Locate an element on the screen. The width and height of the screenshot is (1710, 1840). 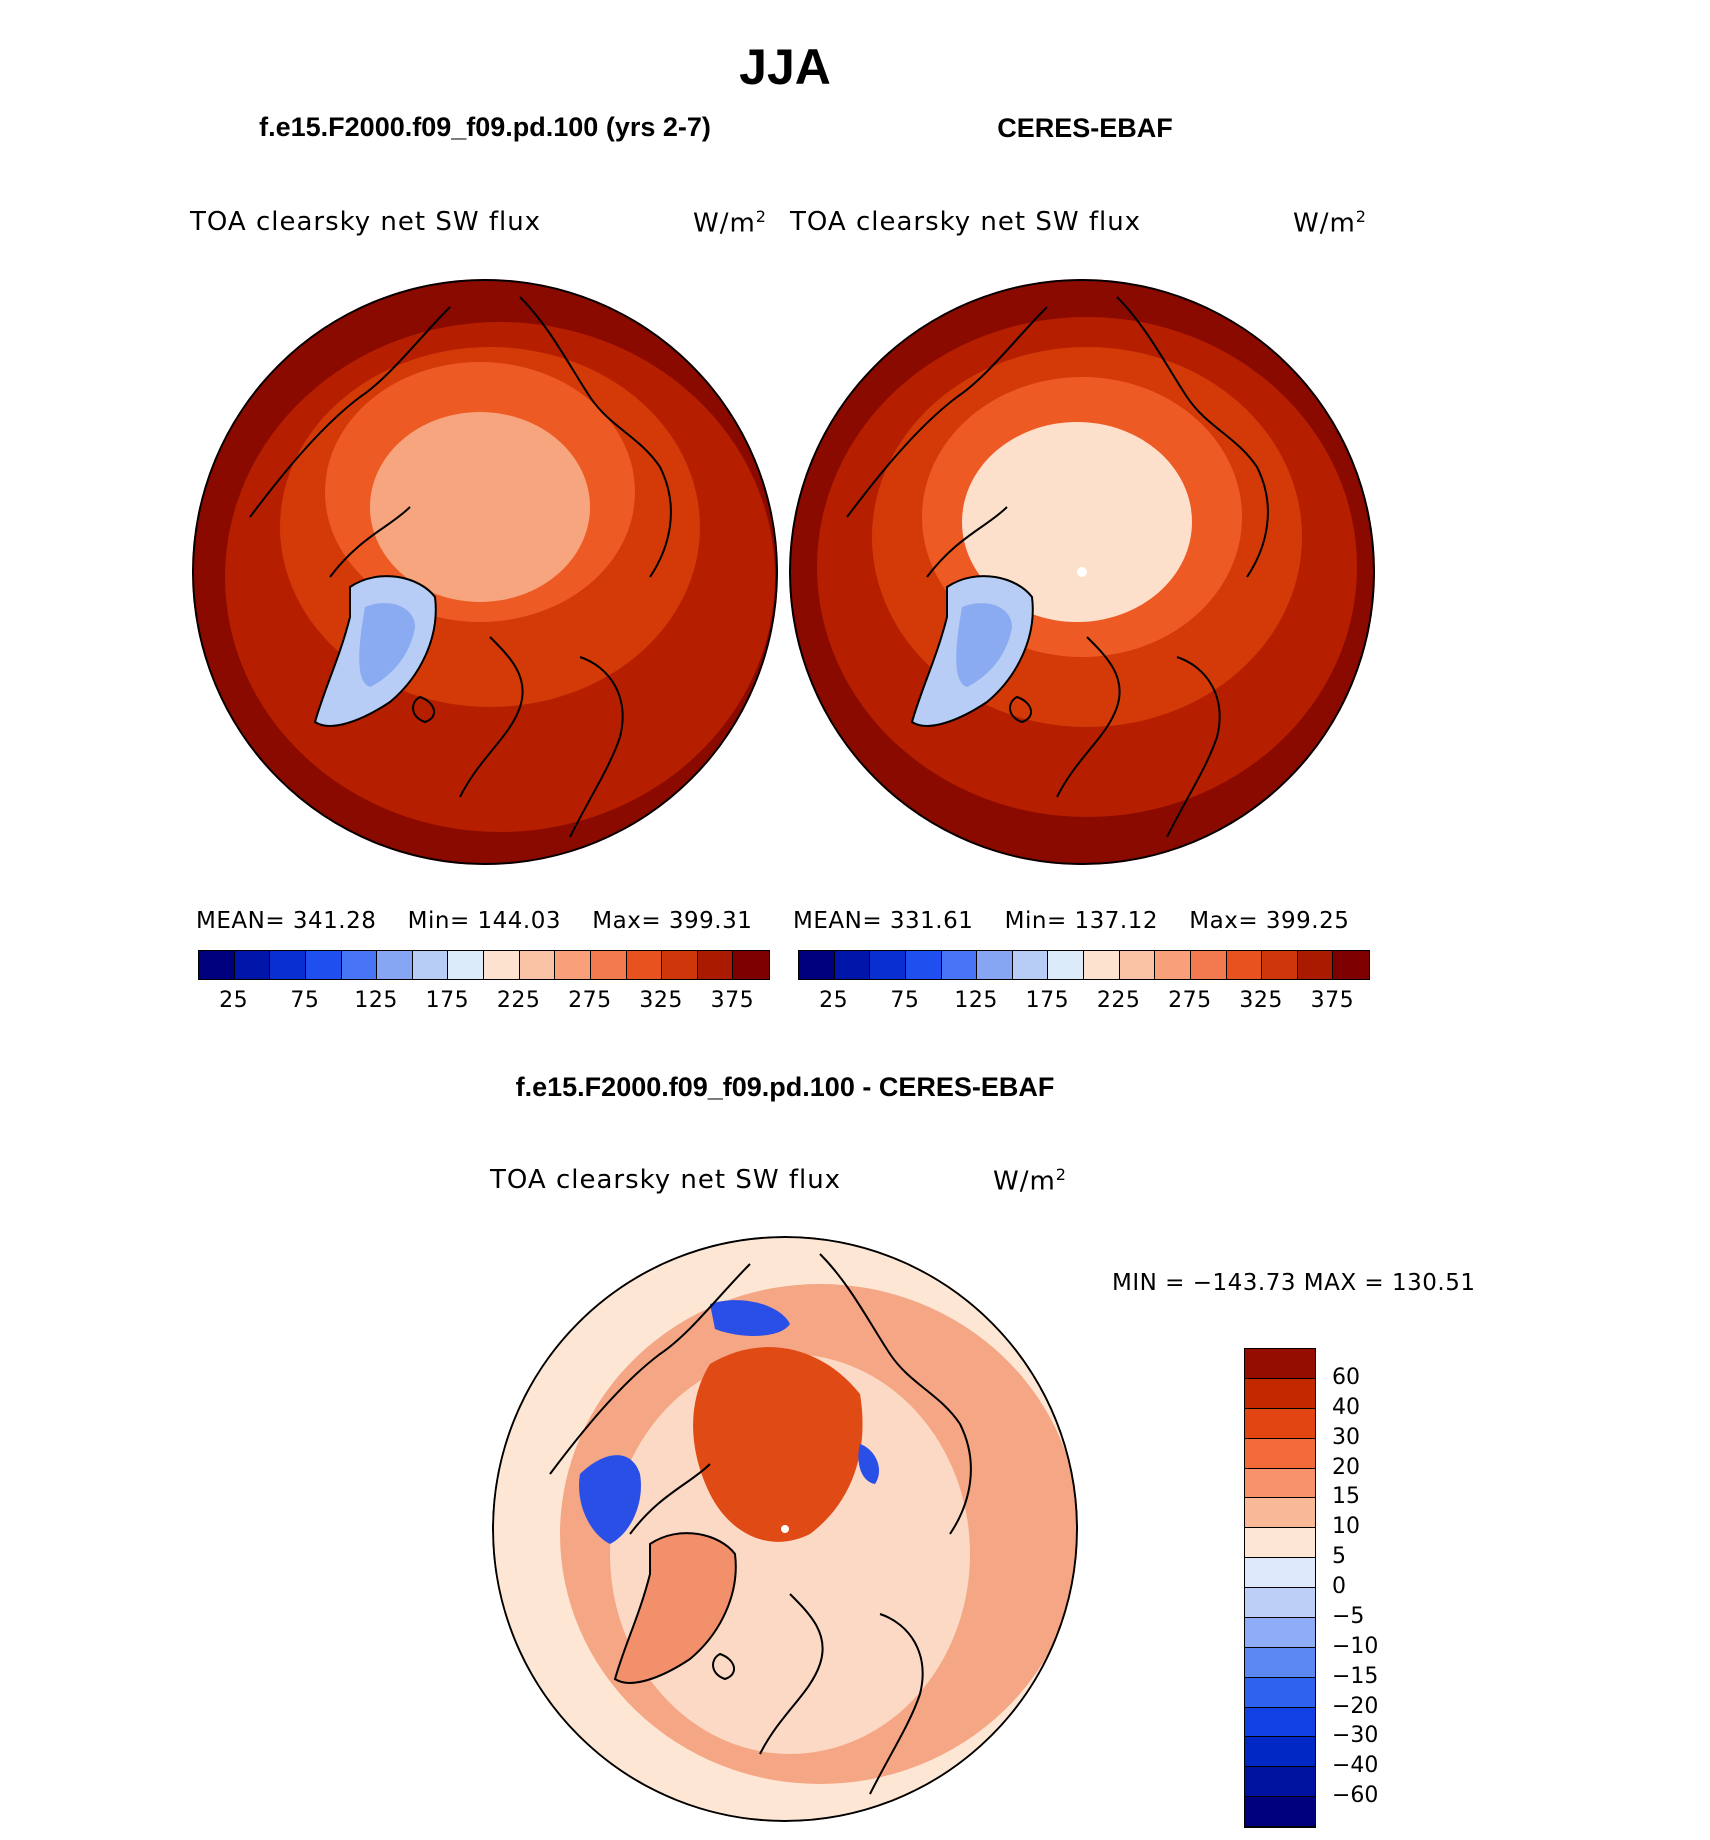
left-stat-max: Max= 399.31 is located at coordinates (672, 921).